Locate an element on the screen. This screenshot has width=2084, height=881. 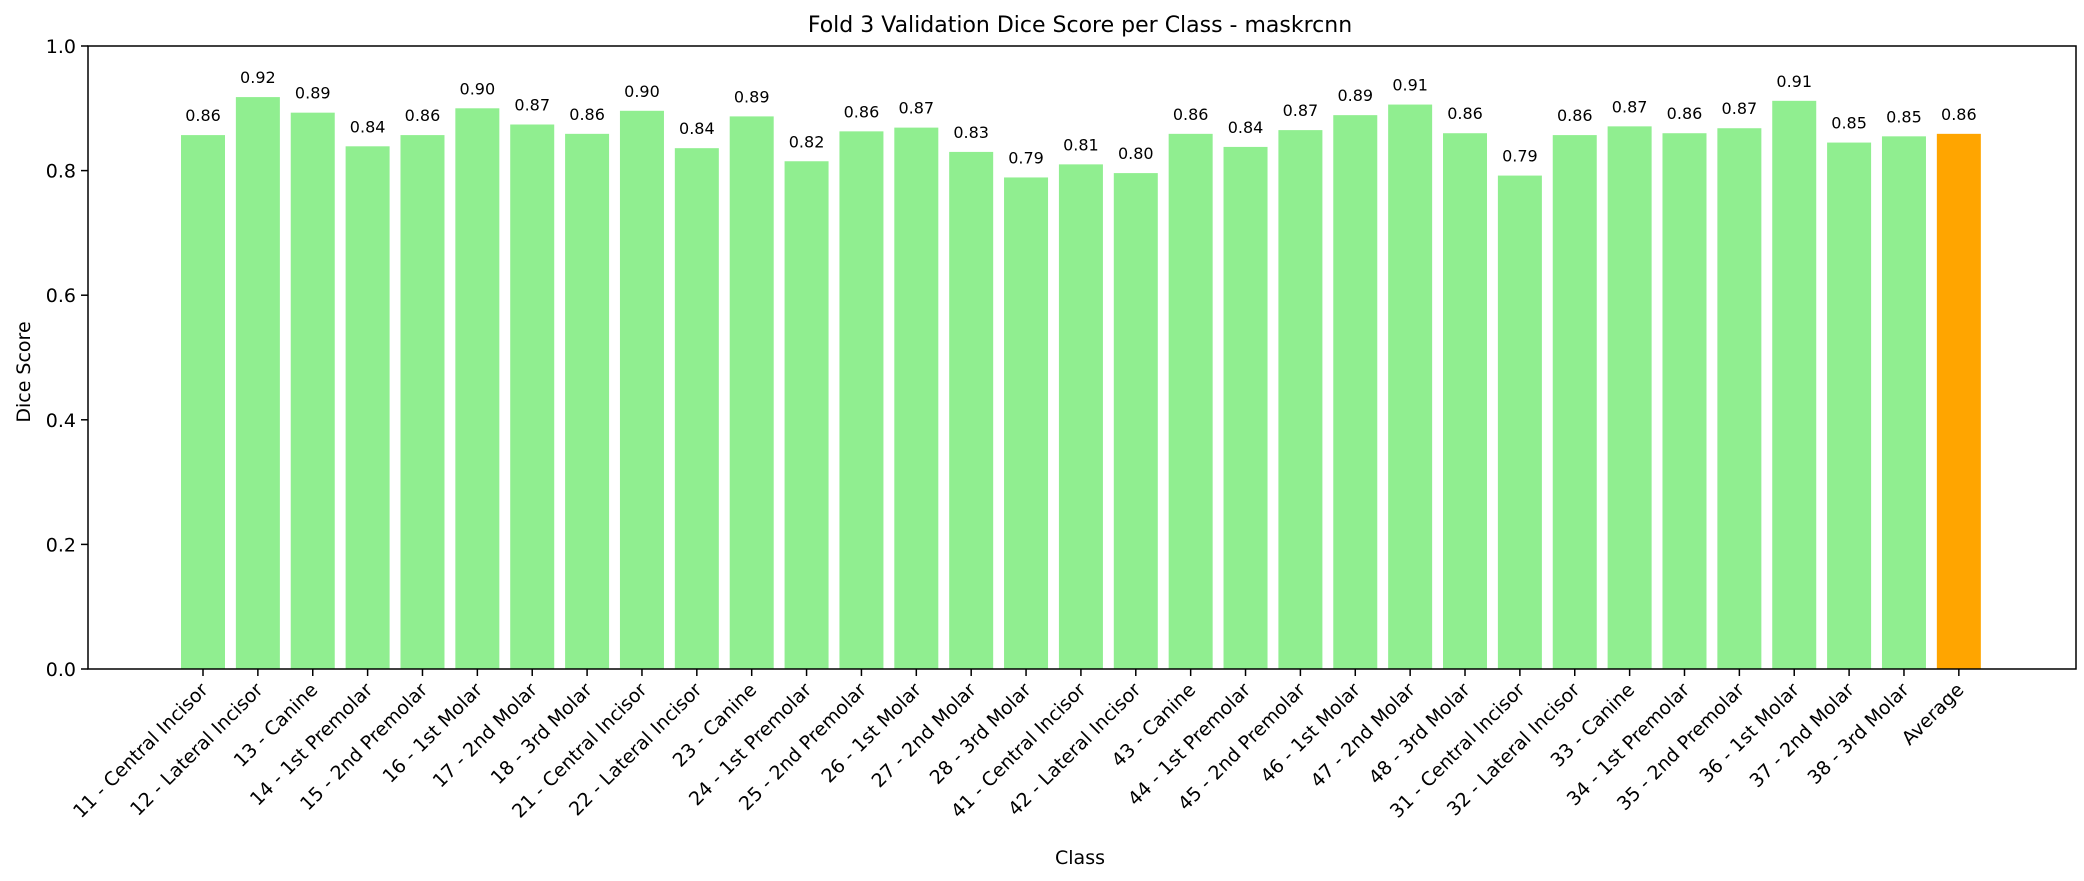
bar-value-label: 0.80 is located at coordinates (1136, 153).